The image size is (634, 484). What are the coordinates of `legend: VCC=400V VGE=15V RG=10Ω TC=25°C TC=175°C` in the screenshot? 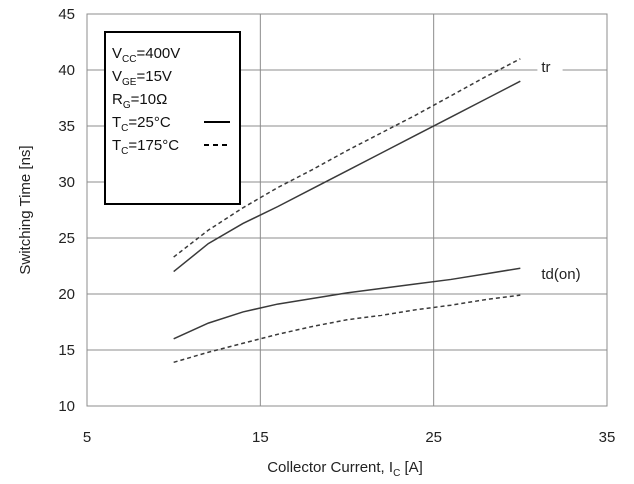 It's located at (172, 118).